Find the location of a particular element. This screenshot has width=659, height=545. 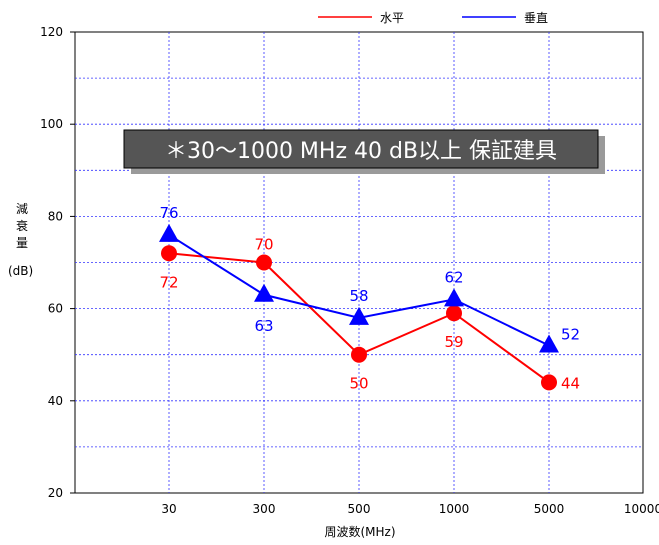

data-label: 63 is located at coordinates (263, 326).